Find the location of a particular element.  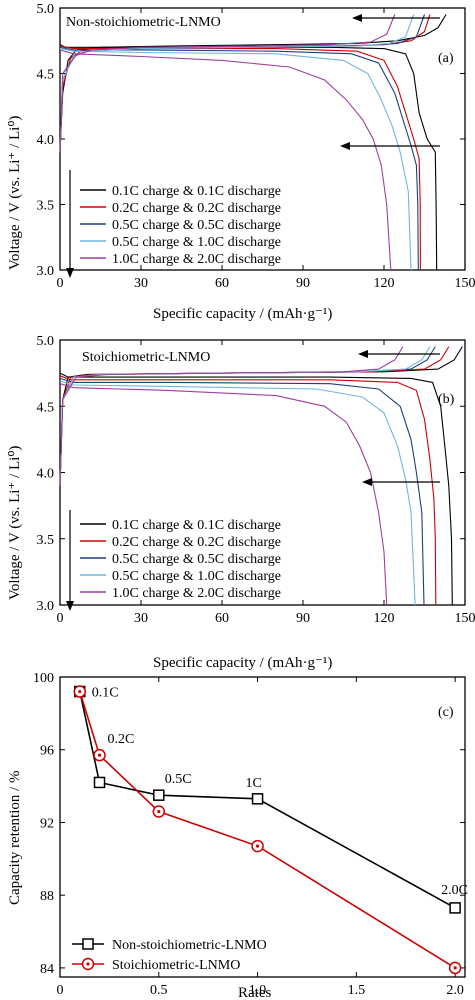

y-tick-label: 92 is located at coordinates (47, 823).